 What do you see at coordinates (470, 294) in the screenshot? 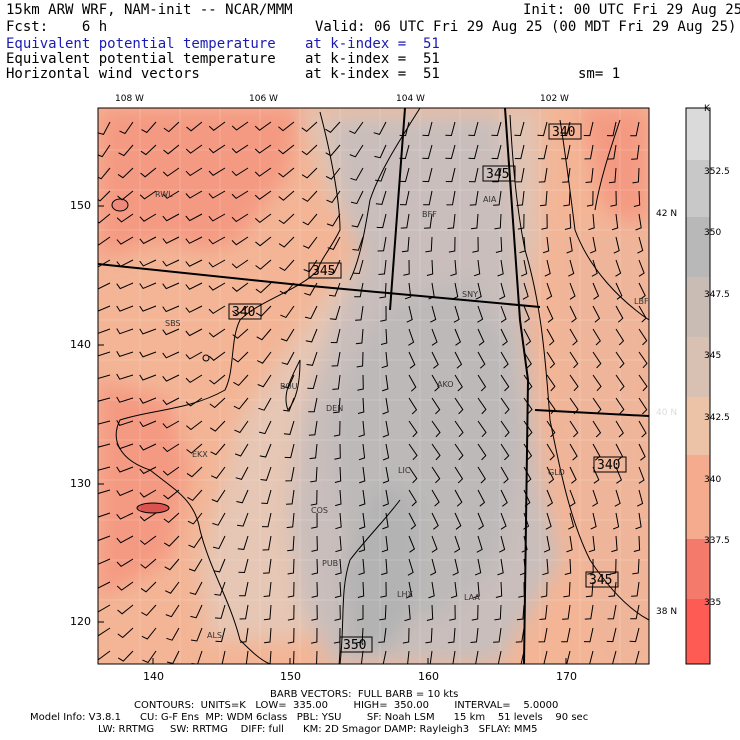
I see `station-label: SNY` at bounding box center [470, 294].